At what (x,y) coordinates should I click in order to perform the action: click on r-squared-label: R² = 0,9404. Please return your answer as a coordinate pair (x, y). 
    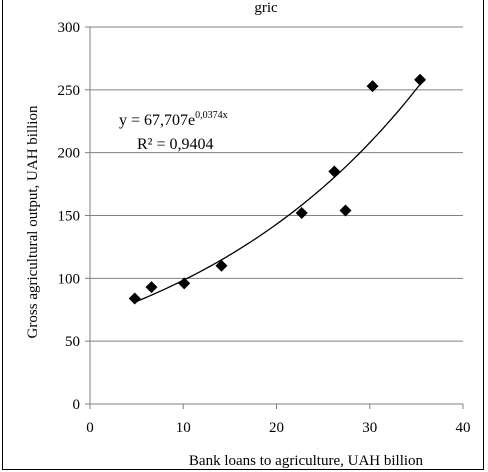
    Looking at the image, I should click on (175, 144).